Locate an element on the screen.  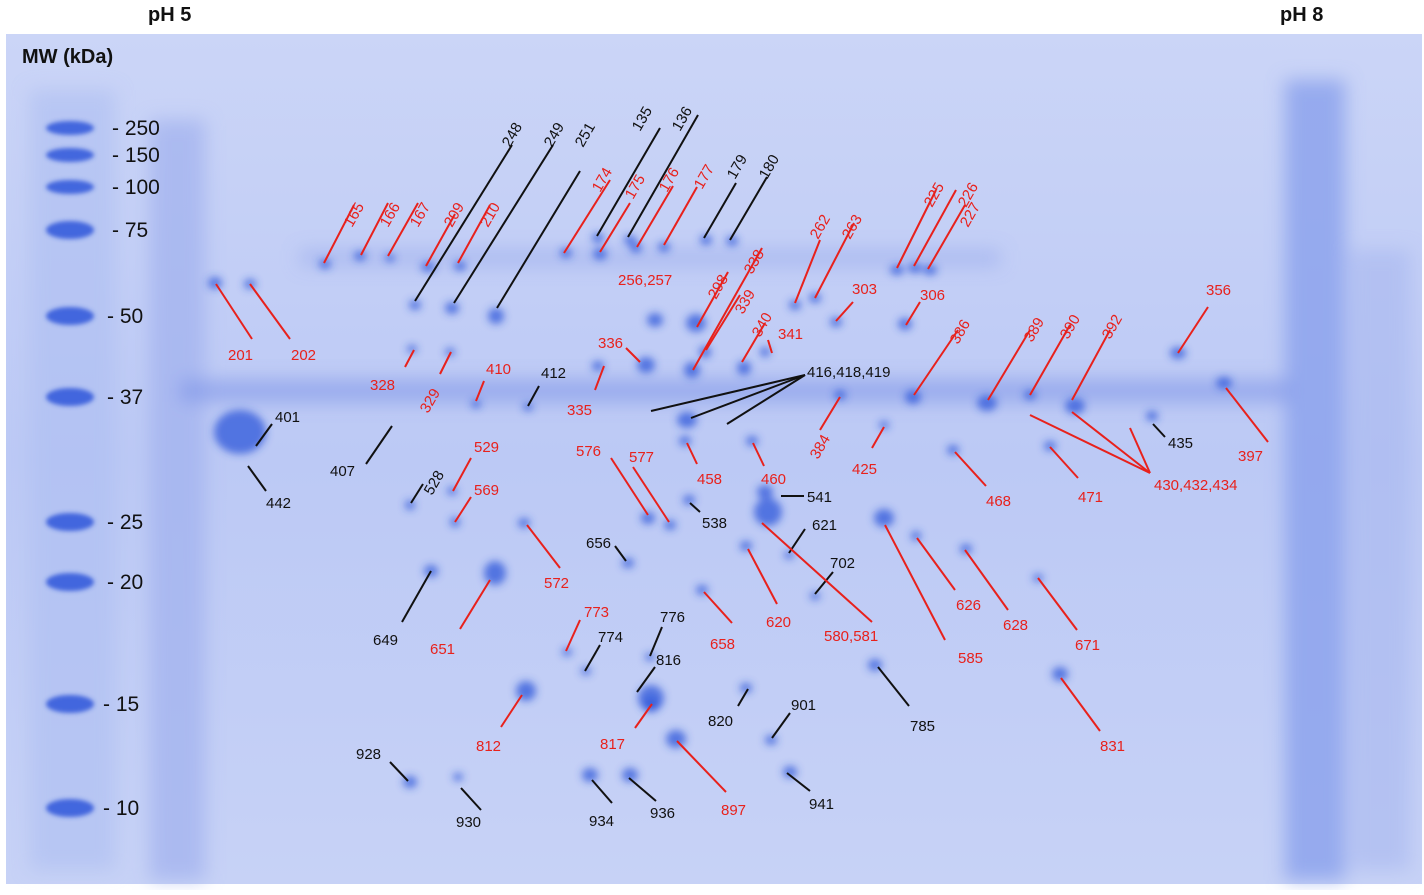
mw-marker-label: - 10 is located at coordinates (121, 808).